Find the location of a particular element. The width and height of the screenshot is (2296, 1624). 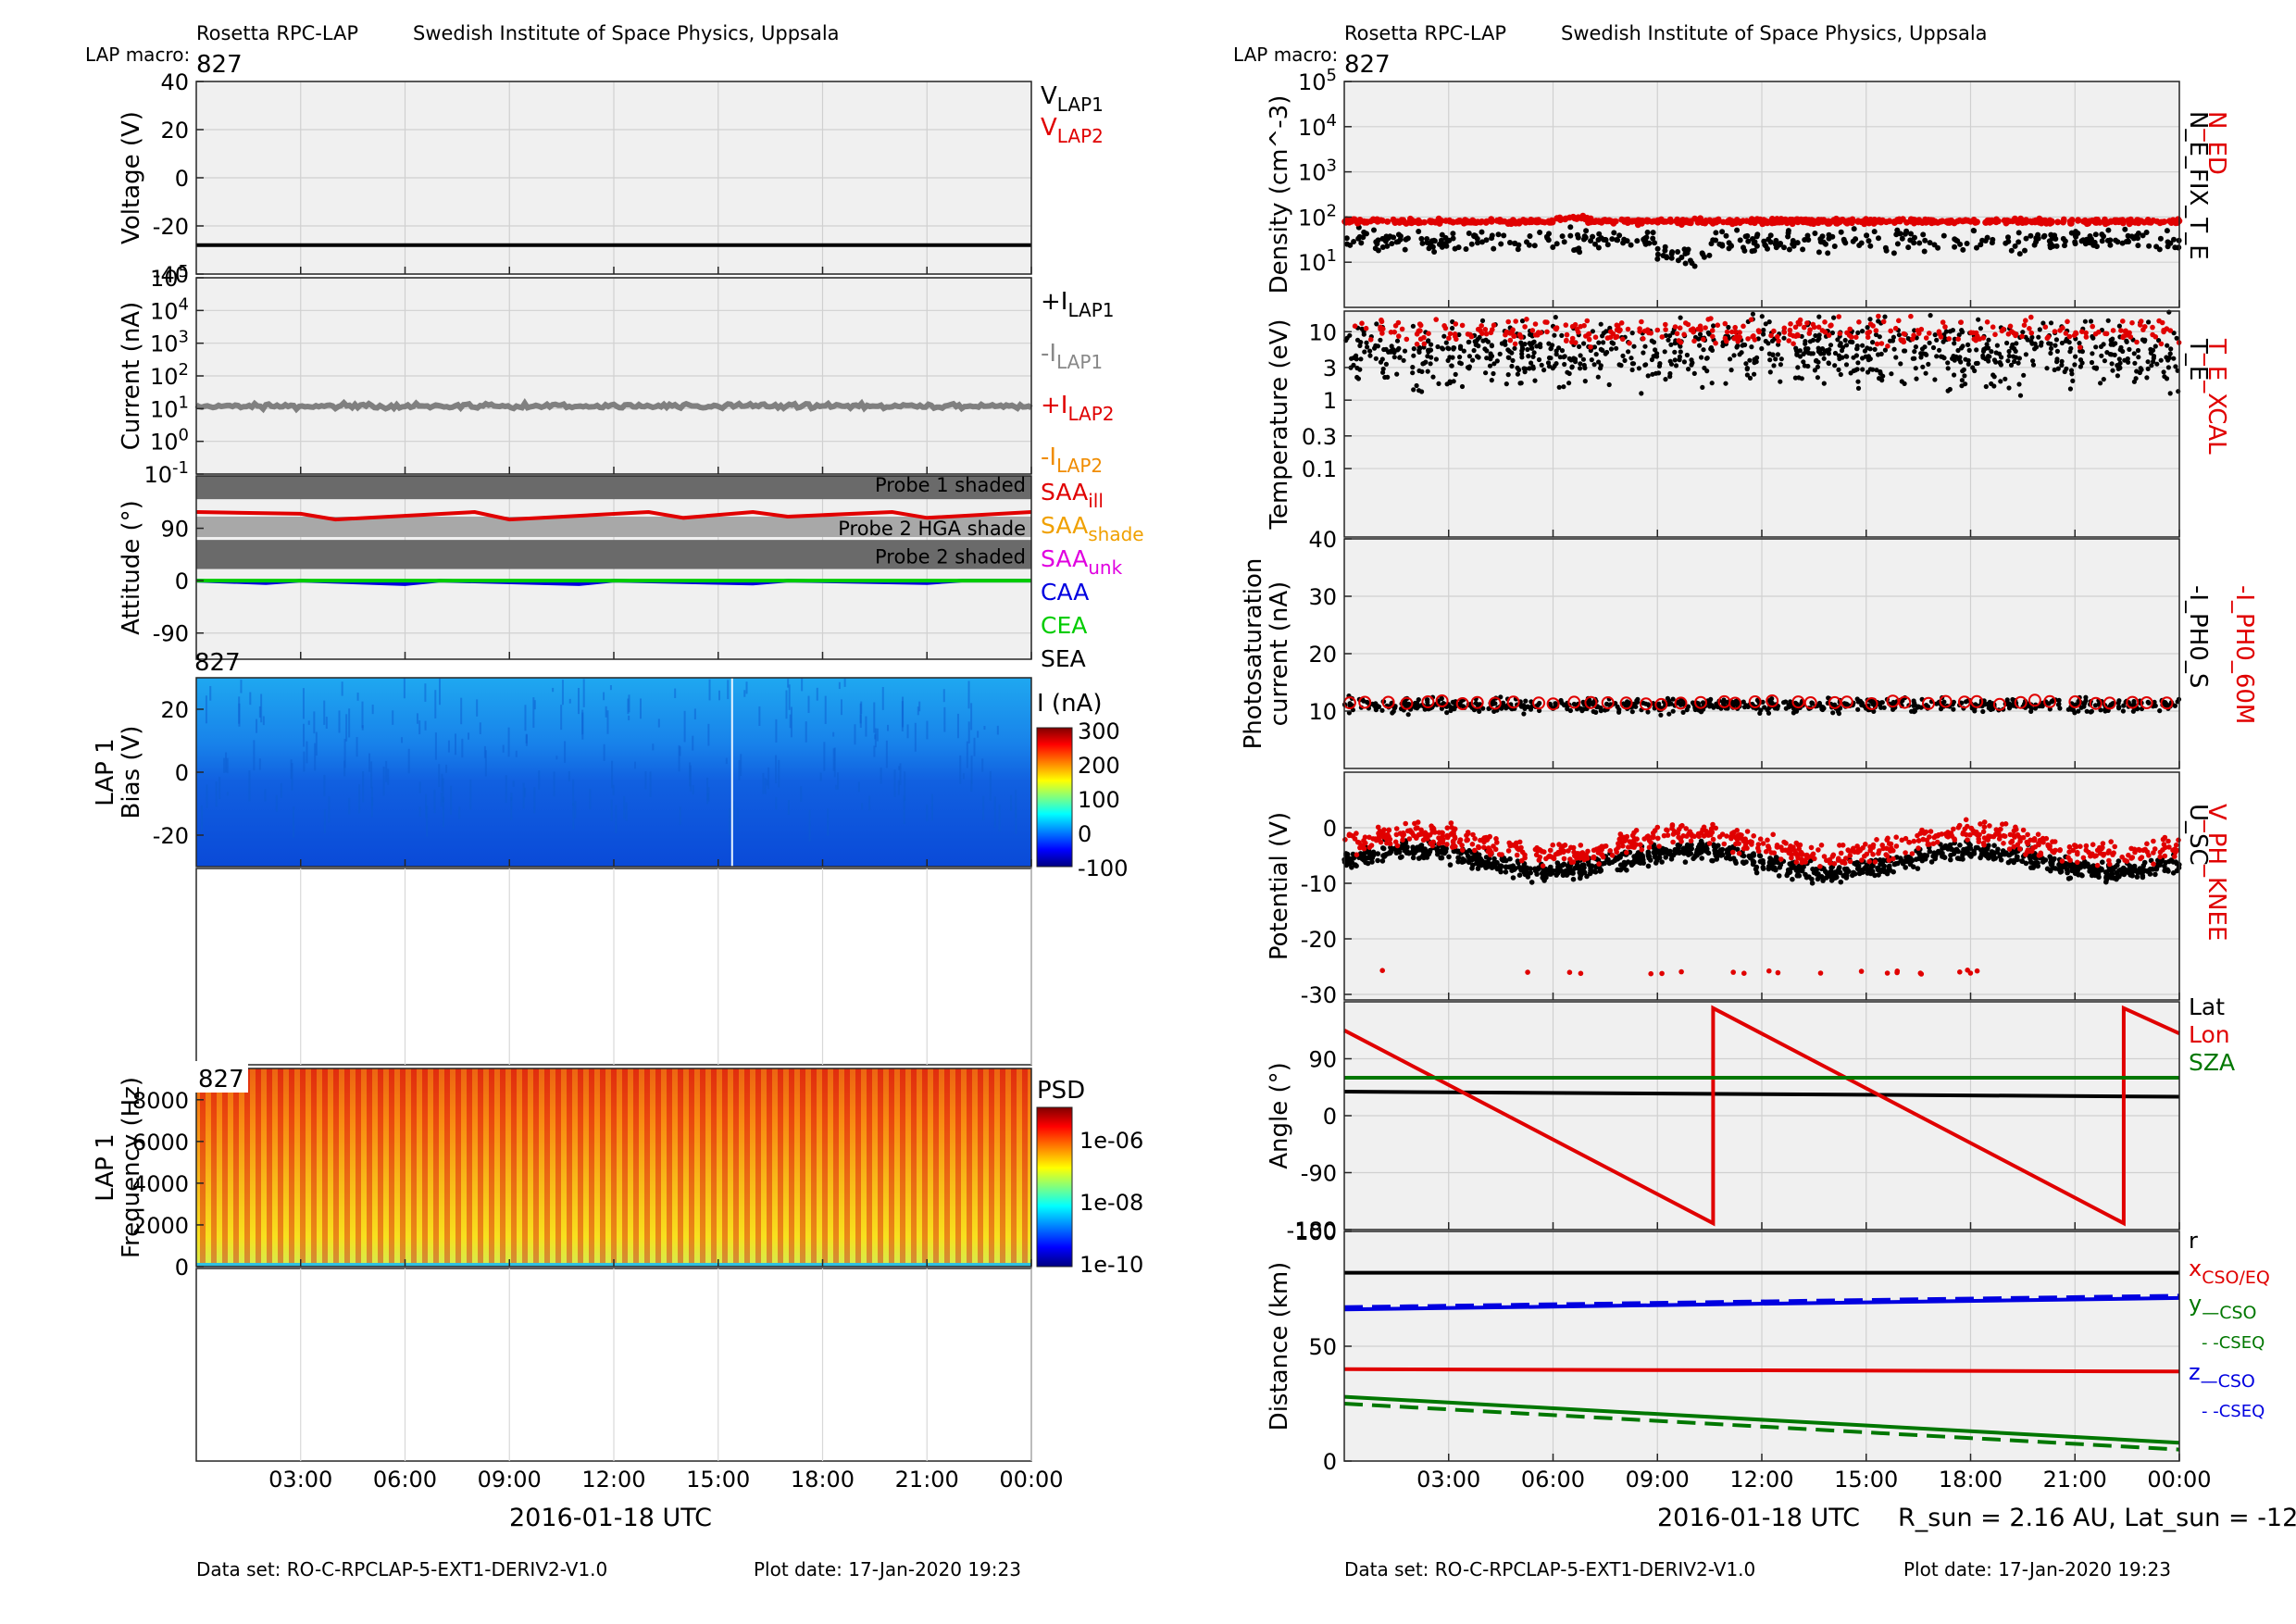

right-macro-value: 827 is located at coordinates (1367, 65).